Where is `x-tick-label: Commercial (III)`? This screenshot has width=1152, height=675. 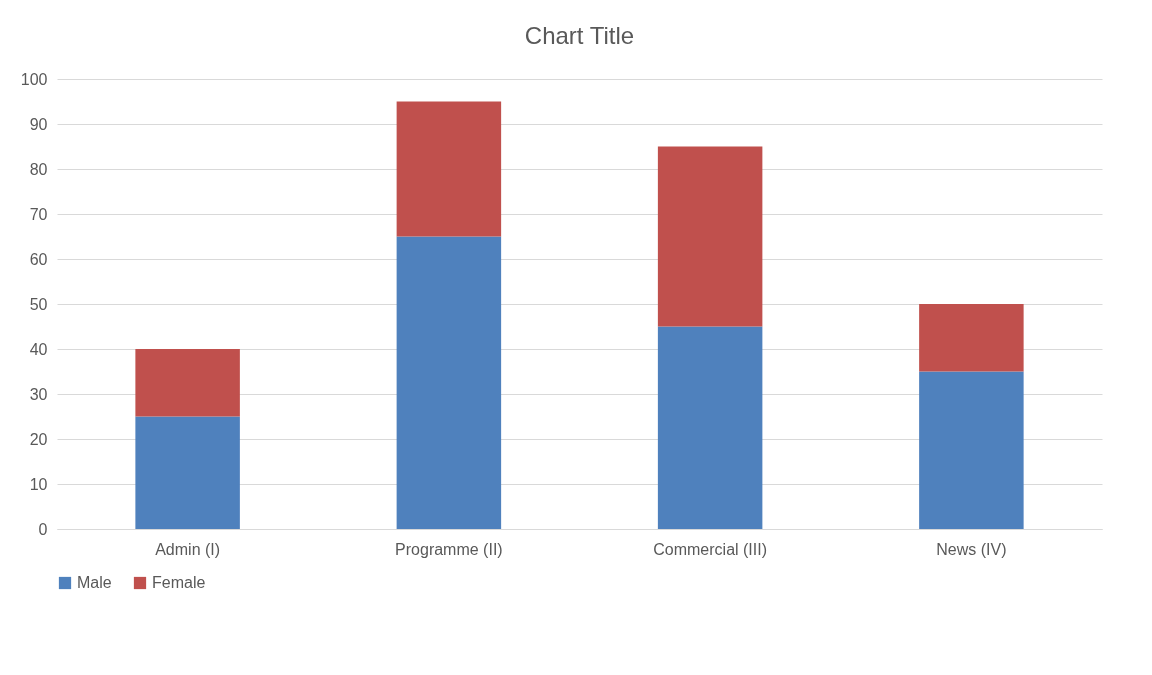 x-tick-label: Commercial (III) is located at coordinates (710, 549).